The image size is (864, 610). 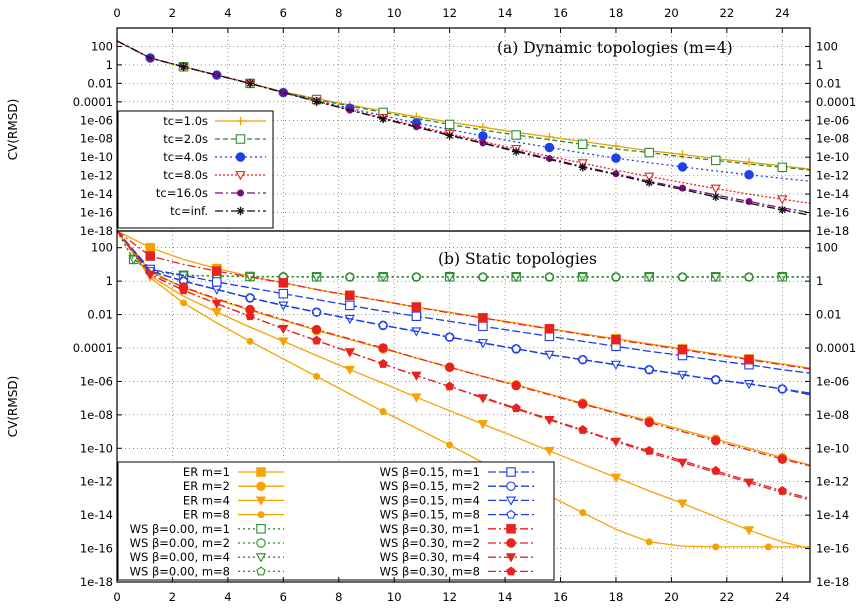 What do you see at coordinates (180, 529) in the screenshot?
I see `legend-label: WS β=0.00, m=1` at bounding box center [180, 529].